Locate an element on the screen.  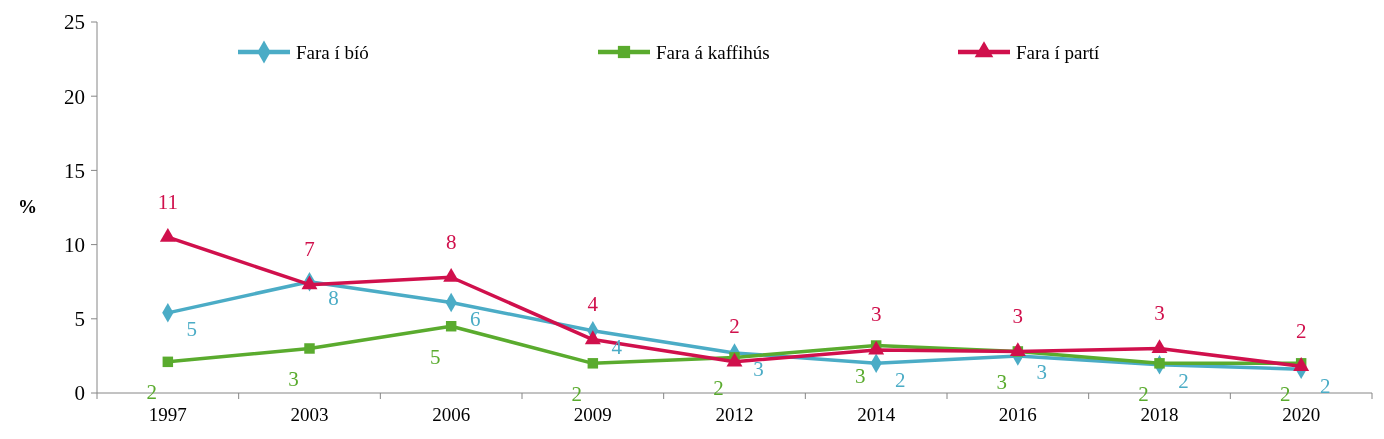
data-label: 7 is located at coordinates (309, 249).